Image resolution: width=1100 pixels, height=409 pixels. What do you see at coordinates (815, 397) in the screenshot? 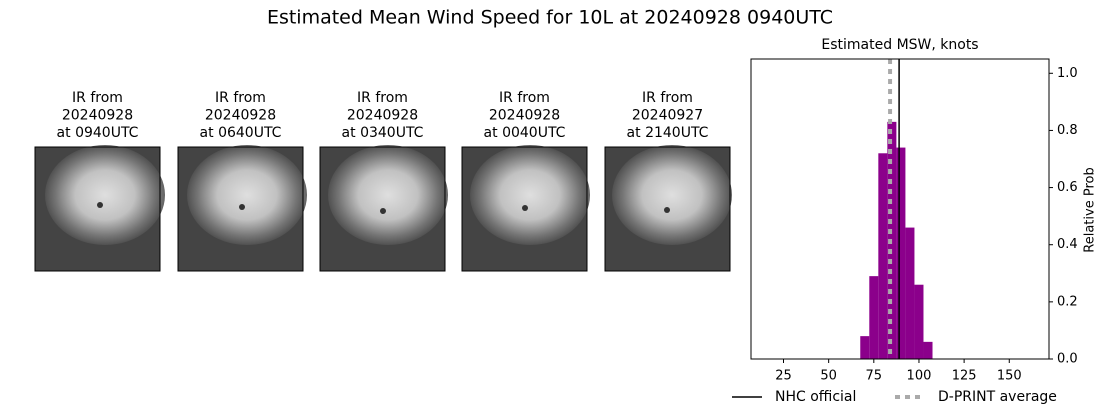
I see `legend-label: NHC official` at bounding box center [815, 397].